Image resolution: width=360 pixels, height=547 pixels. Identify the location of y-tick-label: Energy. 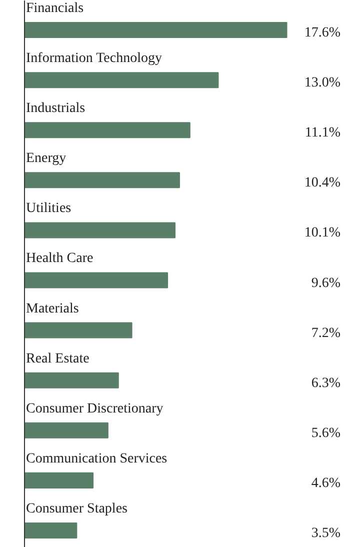
(46, 158).